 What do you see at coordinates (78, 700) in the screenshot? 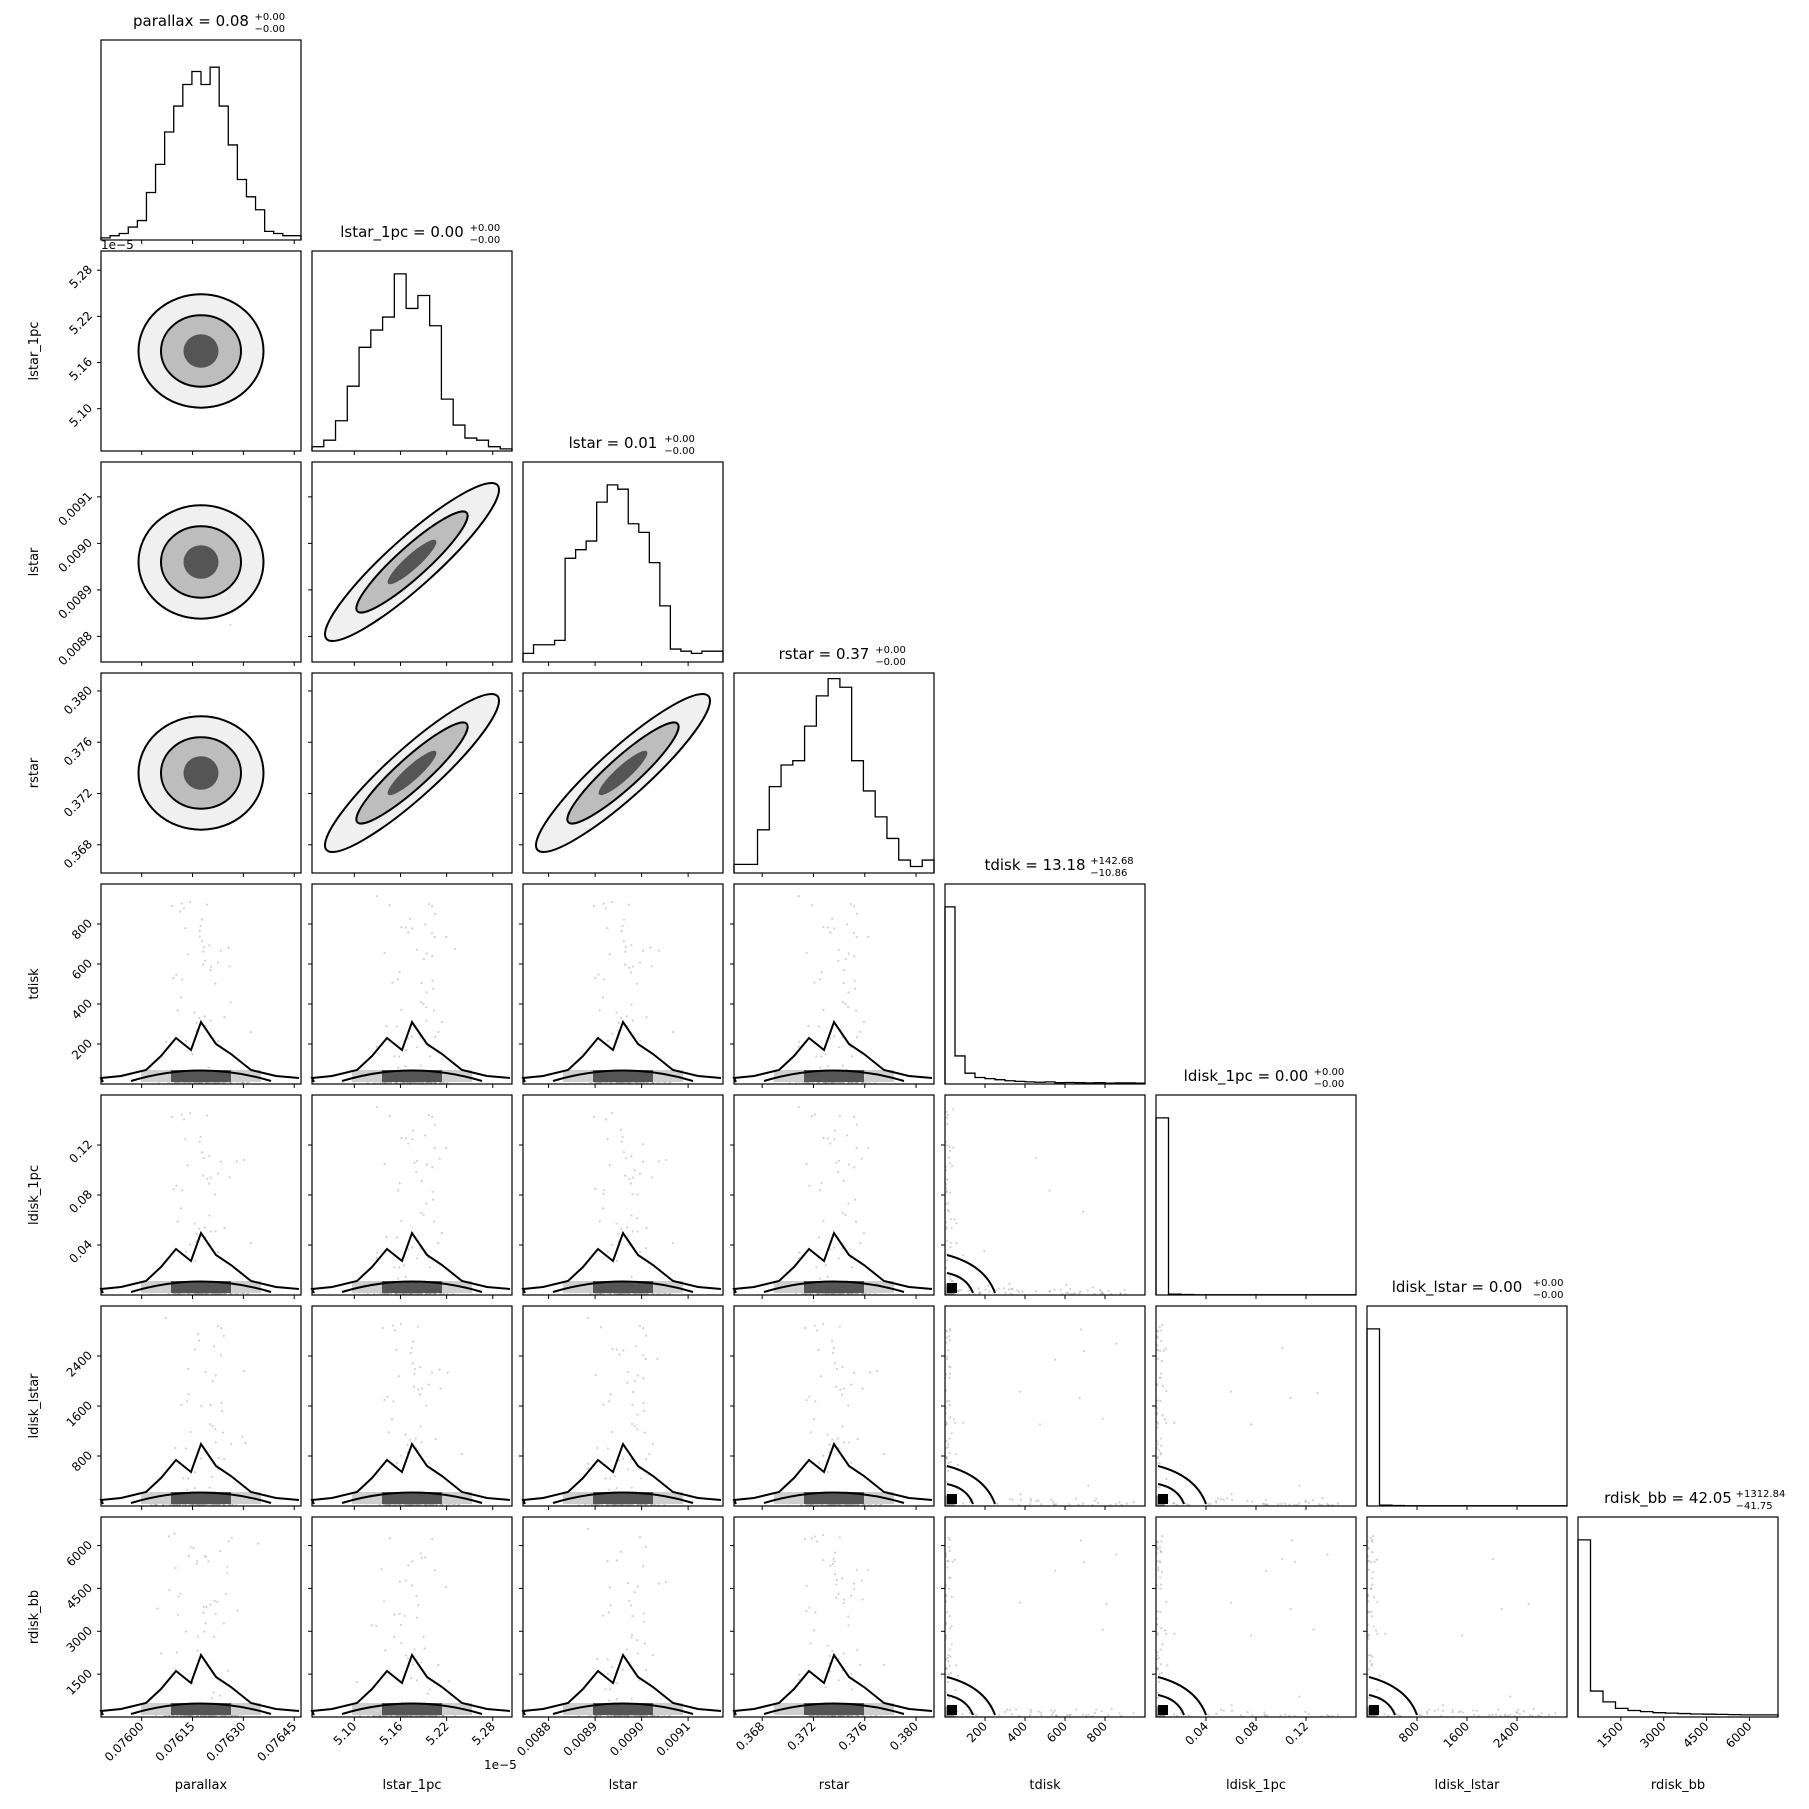
I see `y-tick-label: 0.380` at bounding box center [78, 700].